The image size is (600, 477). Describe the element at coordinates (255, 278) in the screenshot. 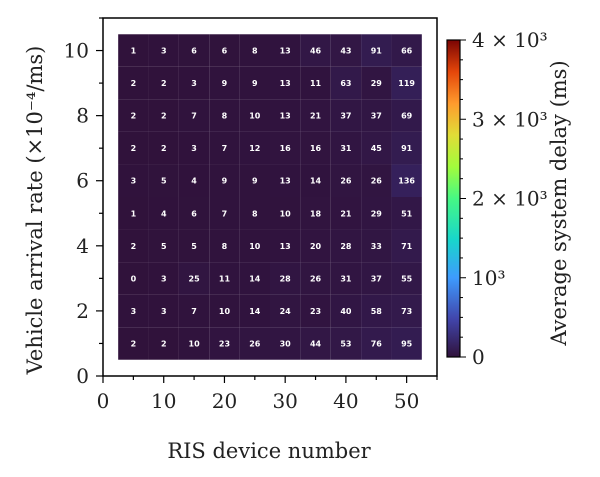

I see `cell-value-label: 14` at that location.